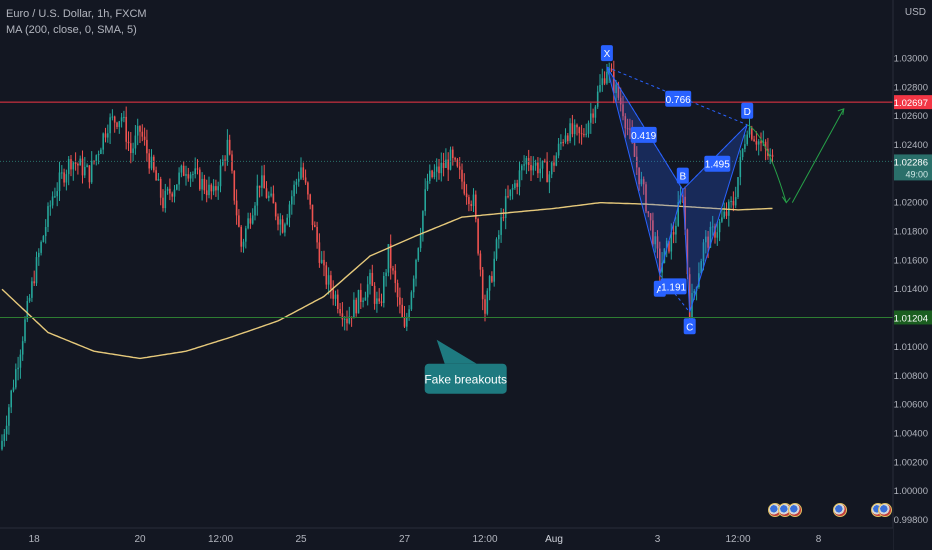 This screenshot has width=932, height=550. I want to click on harmonic-point-label: D, so click(747, 112).